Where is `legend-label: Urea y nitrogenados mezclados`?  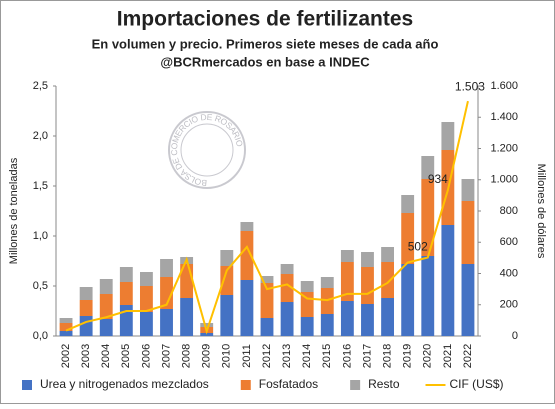 legend-label: Urea y nitrogenados mezclados is located at coordinates (124, 384).